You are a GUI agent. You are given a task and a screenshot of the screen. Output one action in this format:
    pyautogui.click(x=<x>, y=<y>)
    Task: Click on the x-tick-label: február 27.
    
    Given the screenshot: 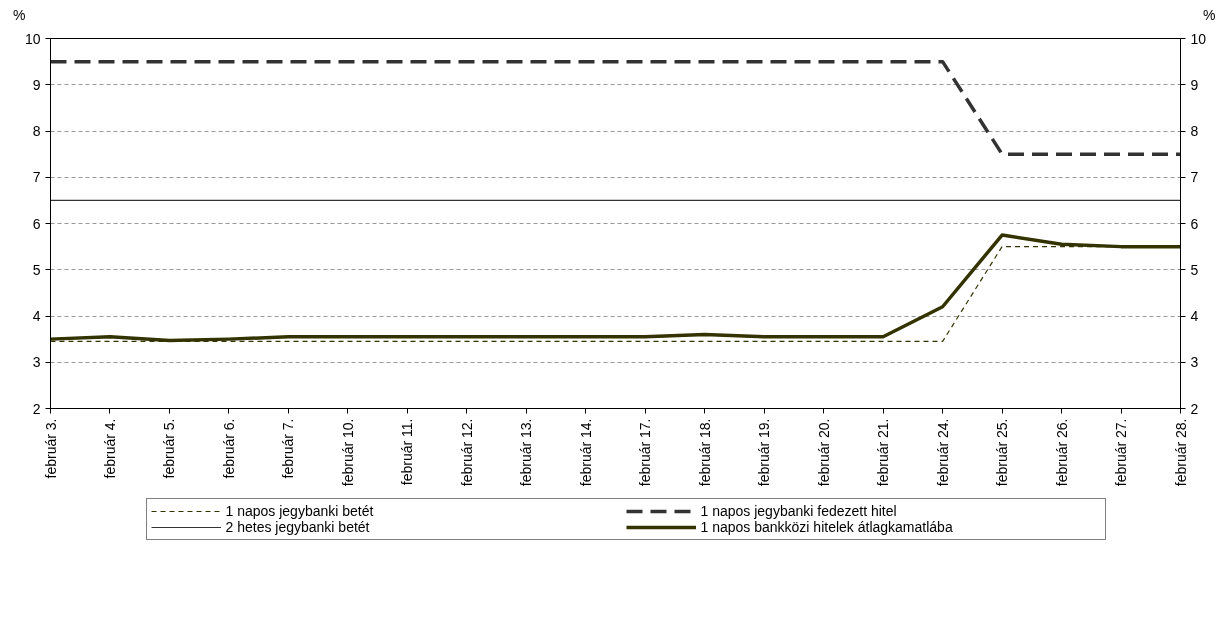 What is the action you would take?
    pyautogui.click(x=1121, y=452)
    